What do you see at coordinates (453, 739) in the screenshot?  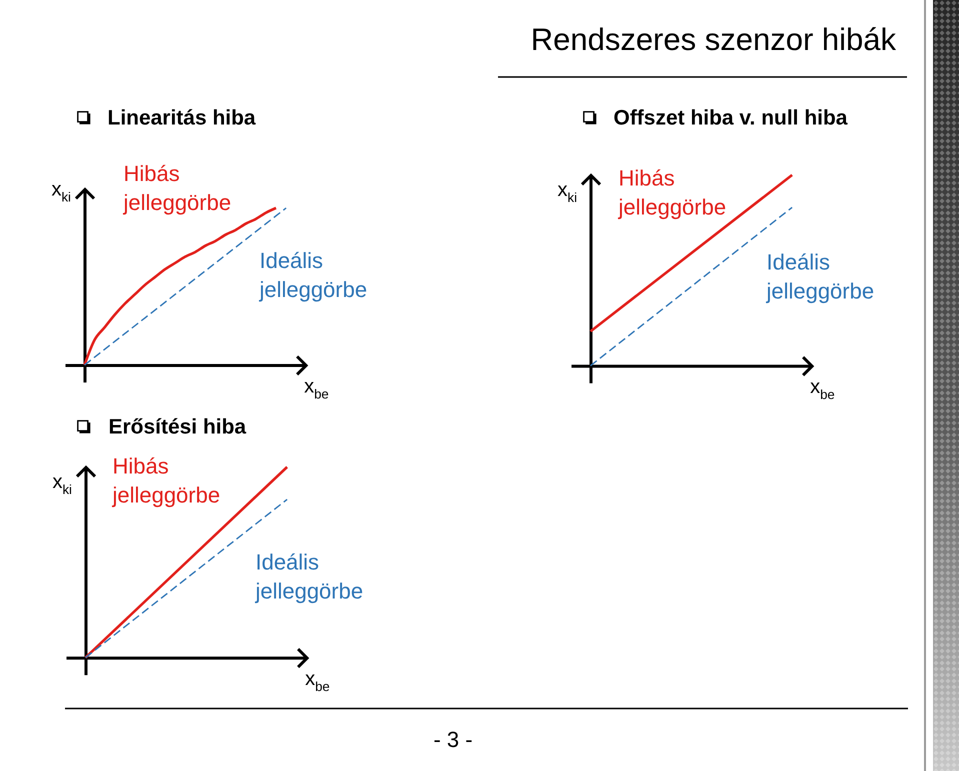 I see `text: - 3 -` at bounding box center [453, 739].